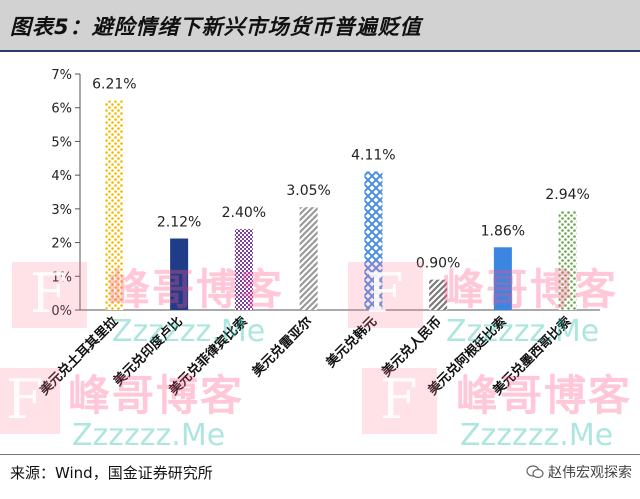 The width and height of the screenshot is (640, 499). What do you see at coordinates (282, 347) in the screenshot?
I see `category-label-4: 美元兑雷亚尔` at bounding box center [282, 347].